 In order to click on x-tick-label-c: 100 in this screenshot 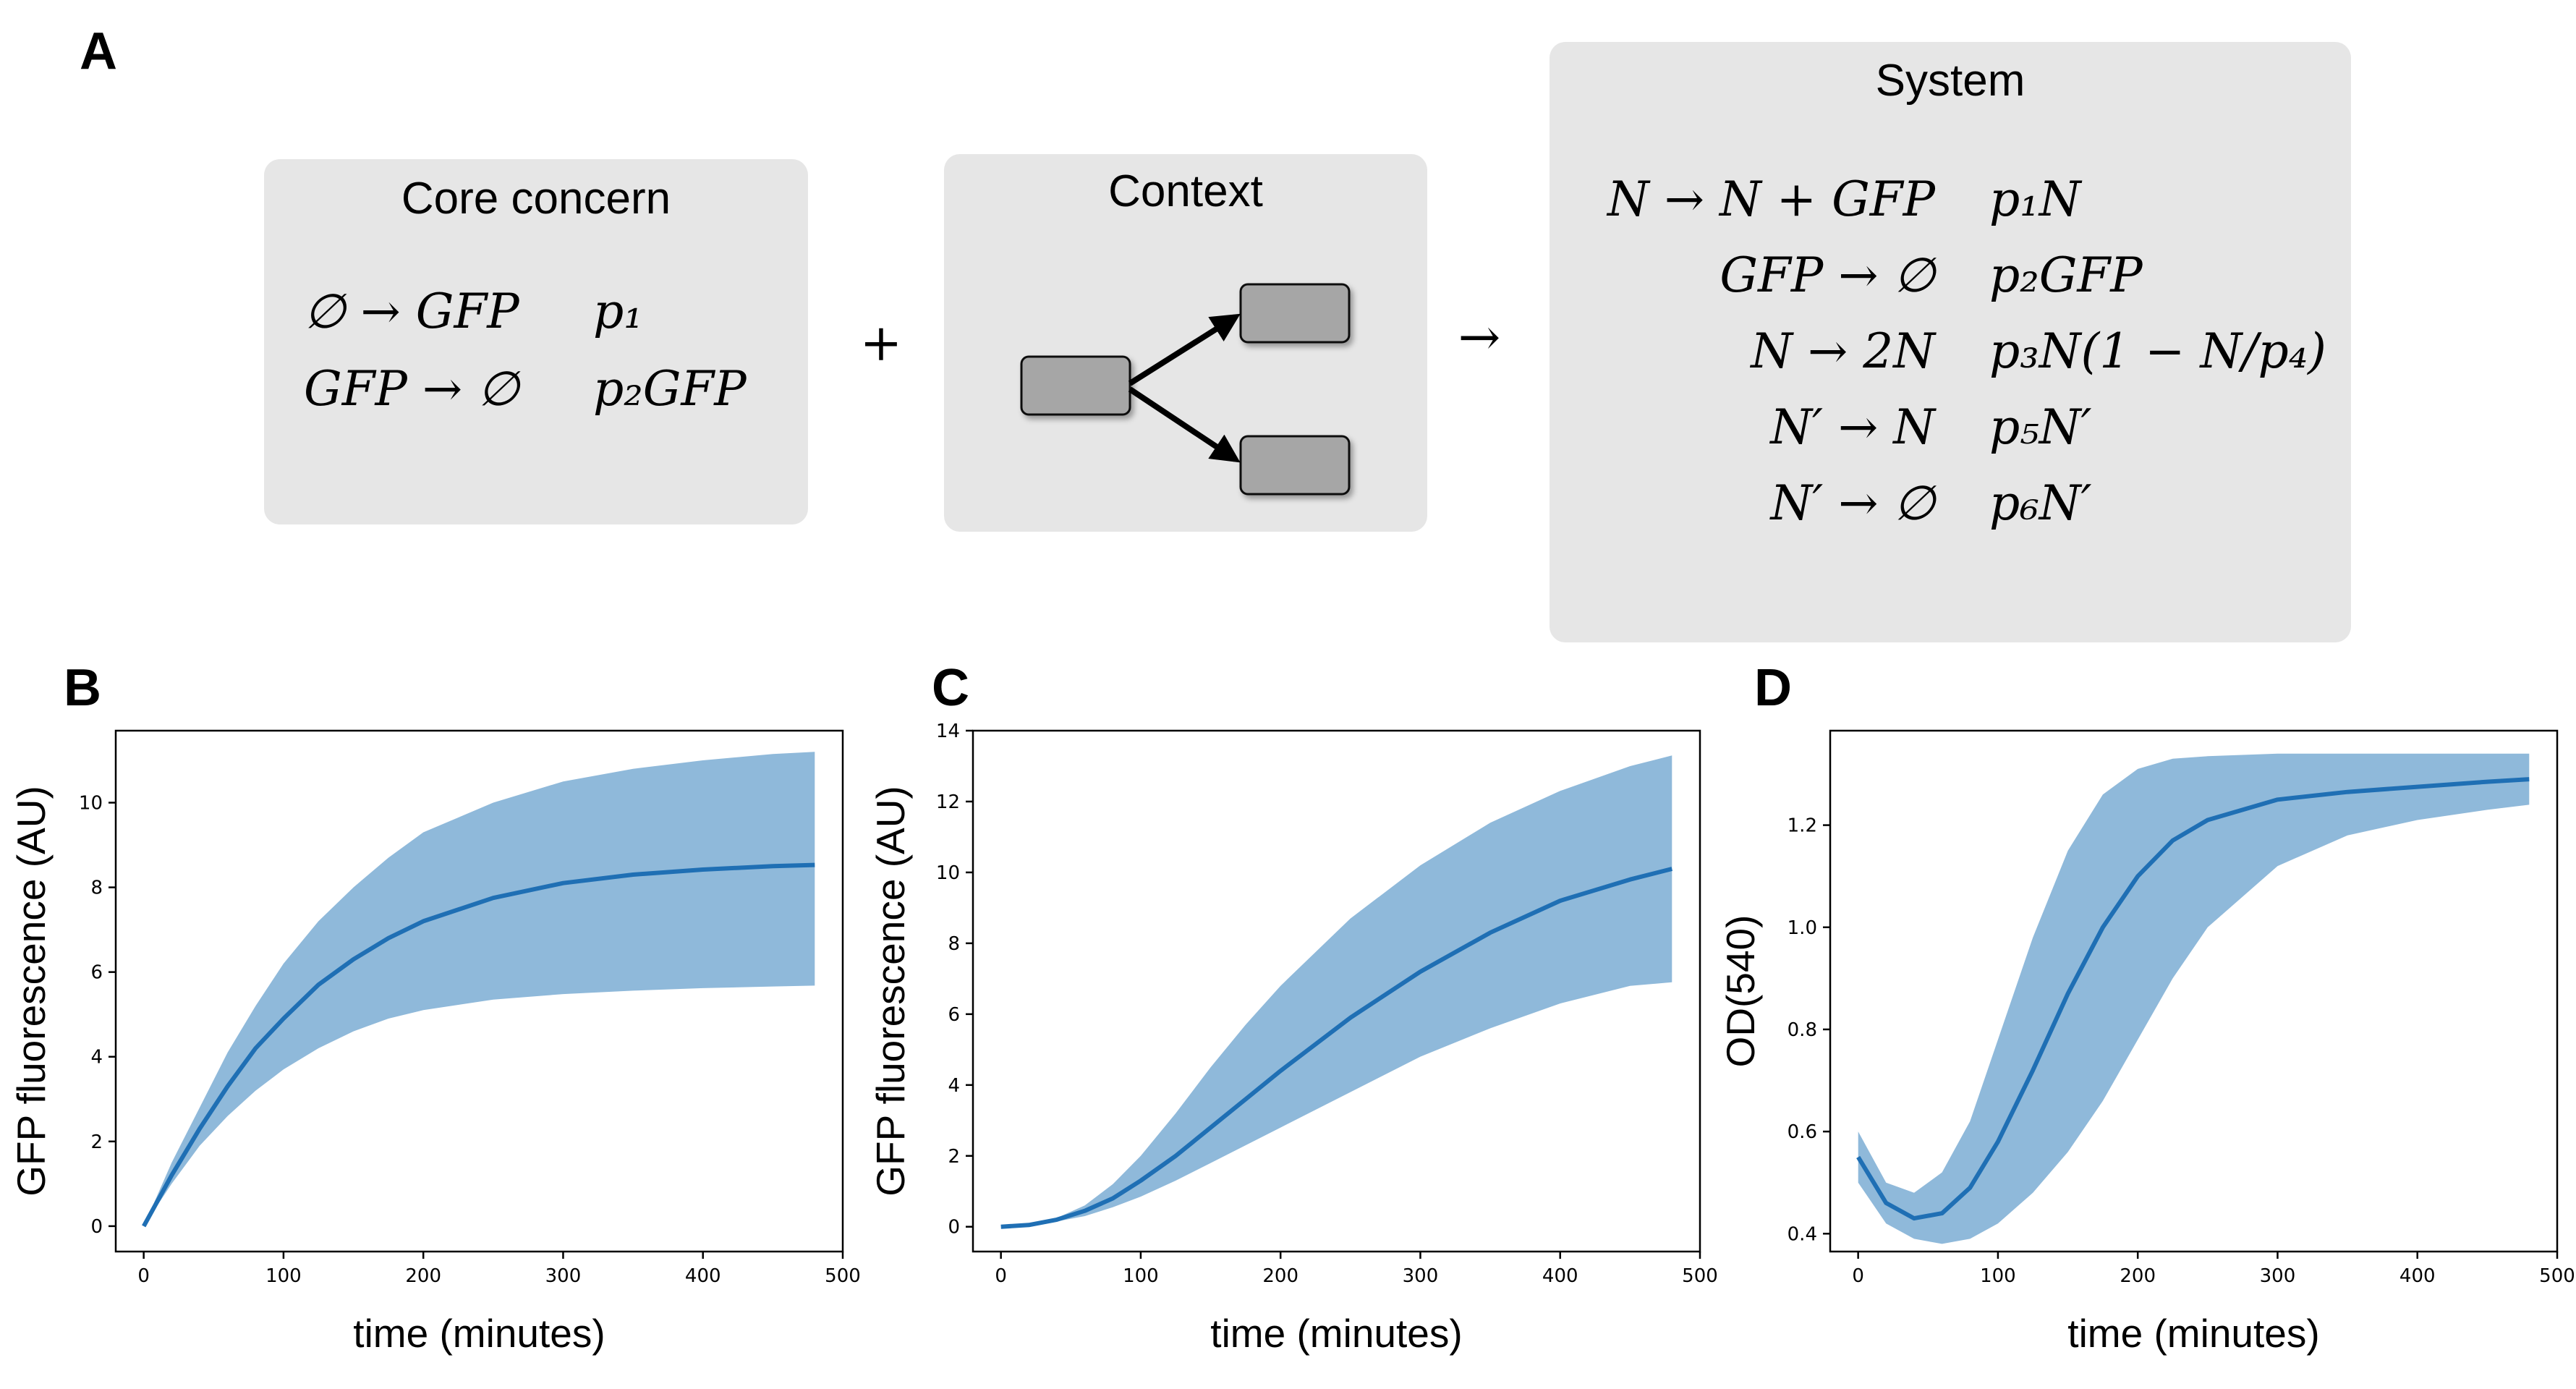, I will do `click(1141, 1276)`.